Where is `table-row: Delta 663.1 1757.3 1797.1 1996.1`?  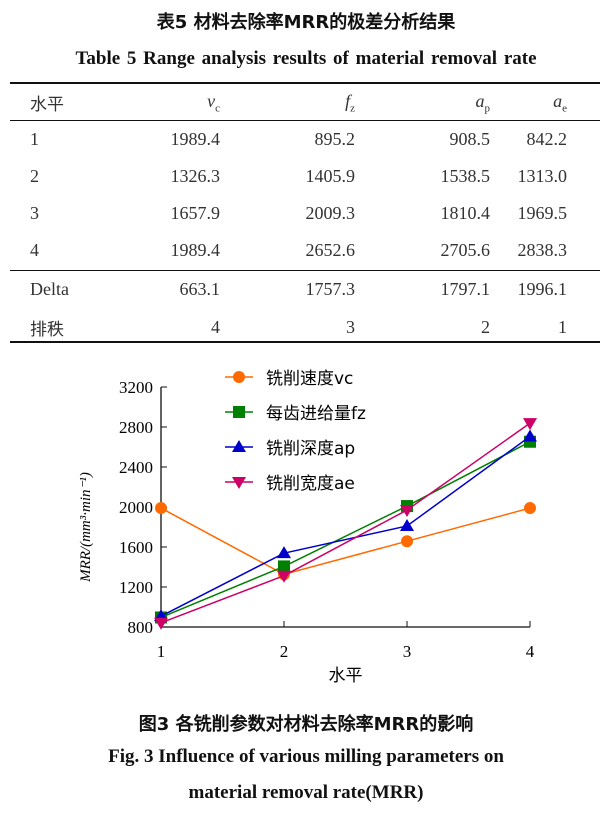
table-row: Delta 663.1 1757.3 1797.1 1996.1 is located at coordinates (305, 289).